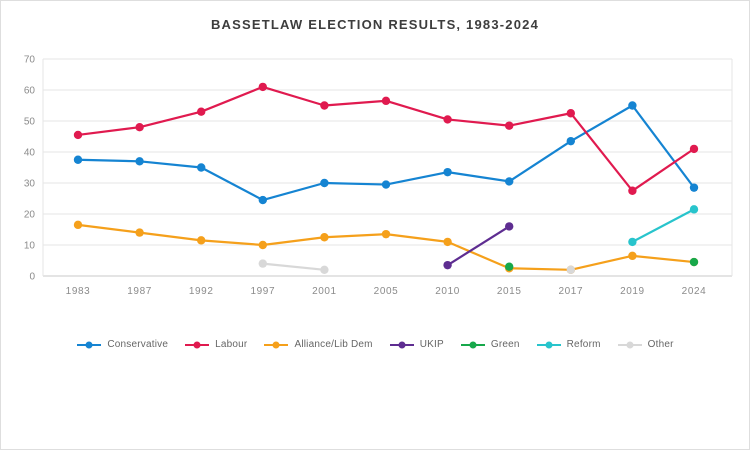 This screenshot has height=450, width=750. What do you see at coordinates (333, 344) in the screenshot?
I see `legend-label: Alliance/Lib Dem` at bounding box center [333, 344].